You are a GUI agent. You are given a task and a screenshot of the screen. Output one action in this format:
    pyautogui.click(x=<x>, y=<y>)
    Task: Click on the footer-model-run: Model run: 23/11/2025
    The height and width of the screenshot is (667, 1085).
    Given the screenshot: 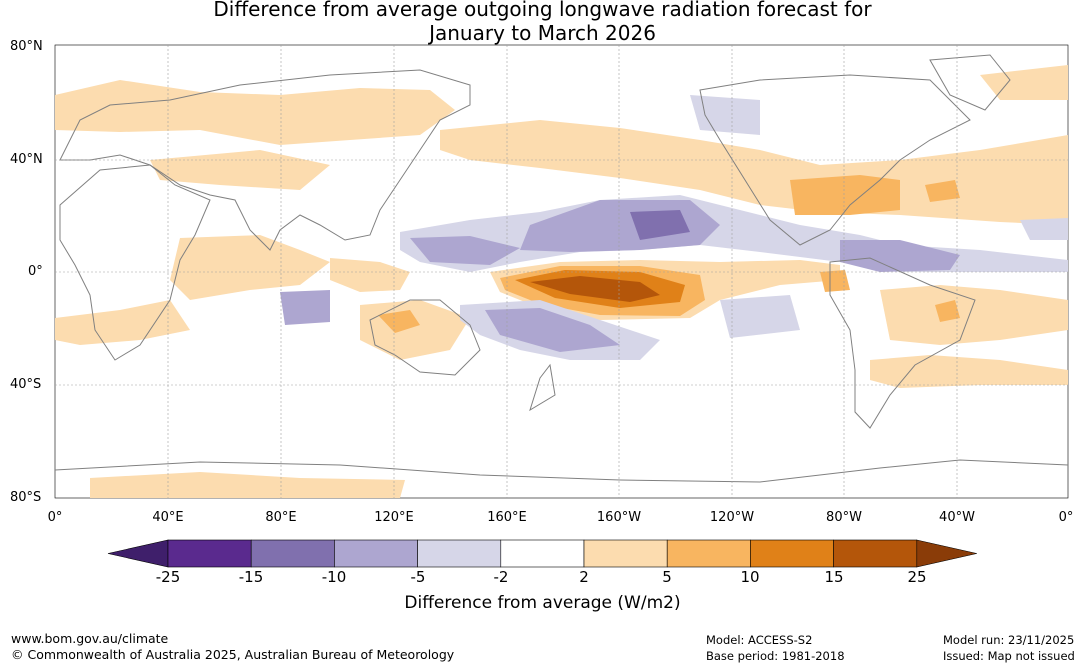 What is the action you would take?
    pyautogui.click(x=1009, y=640)
    